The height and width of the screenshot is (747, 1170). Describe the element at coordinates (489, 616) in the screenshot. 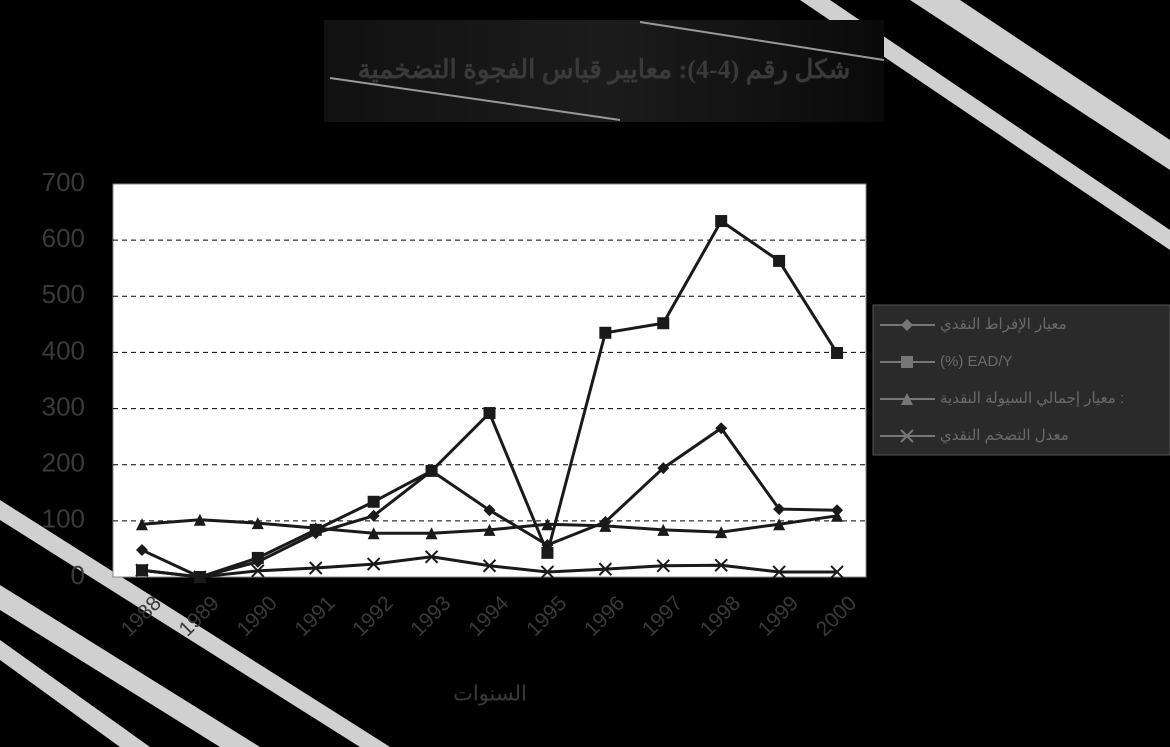

I see `x-tick-label: 1994` at that location.